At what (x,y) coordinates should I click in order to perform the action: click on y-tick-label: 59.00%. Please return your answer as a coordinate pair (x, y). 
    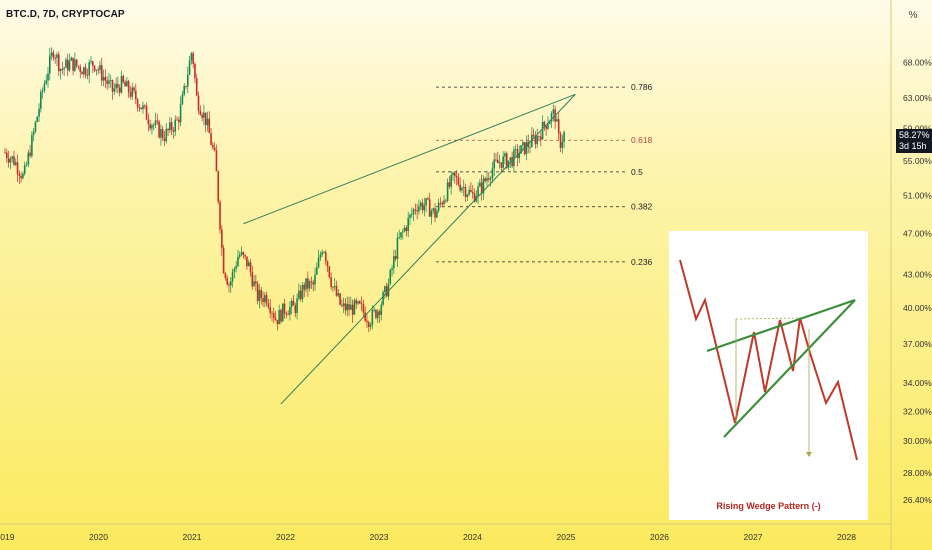
    Looking at the image, I should click on (917, 128).